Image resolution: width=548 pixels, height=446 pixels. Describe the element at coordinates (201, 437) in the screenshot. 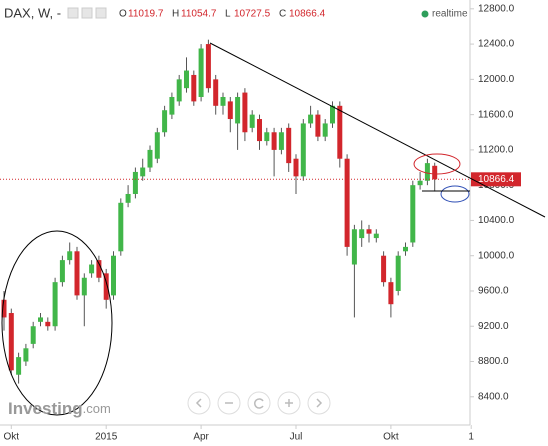

I see `x-tick-label: Apr` at that location.